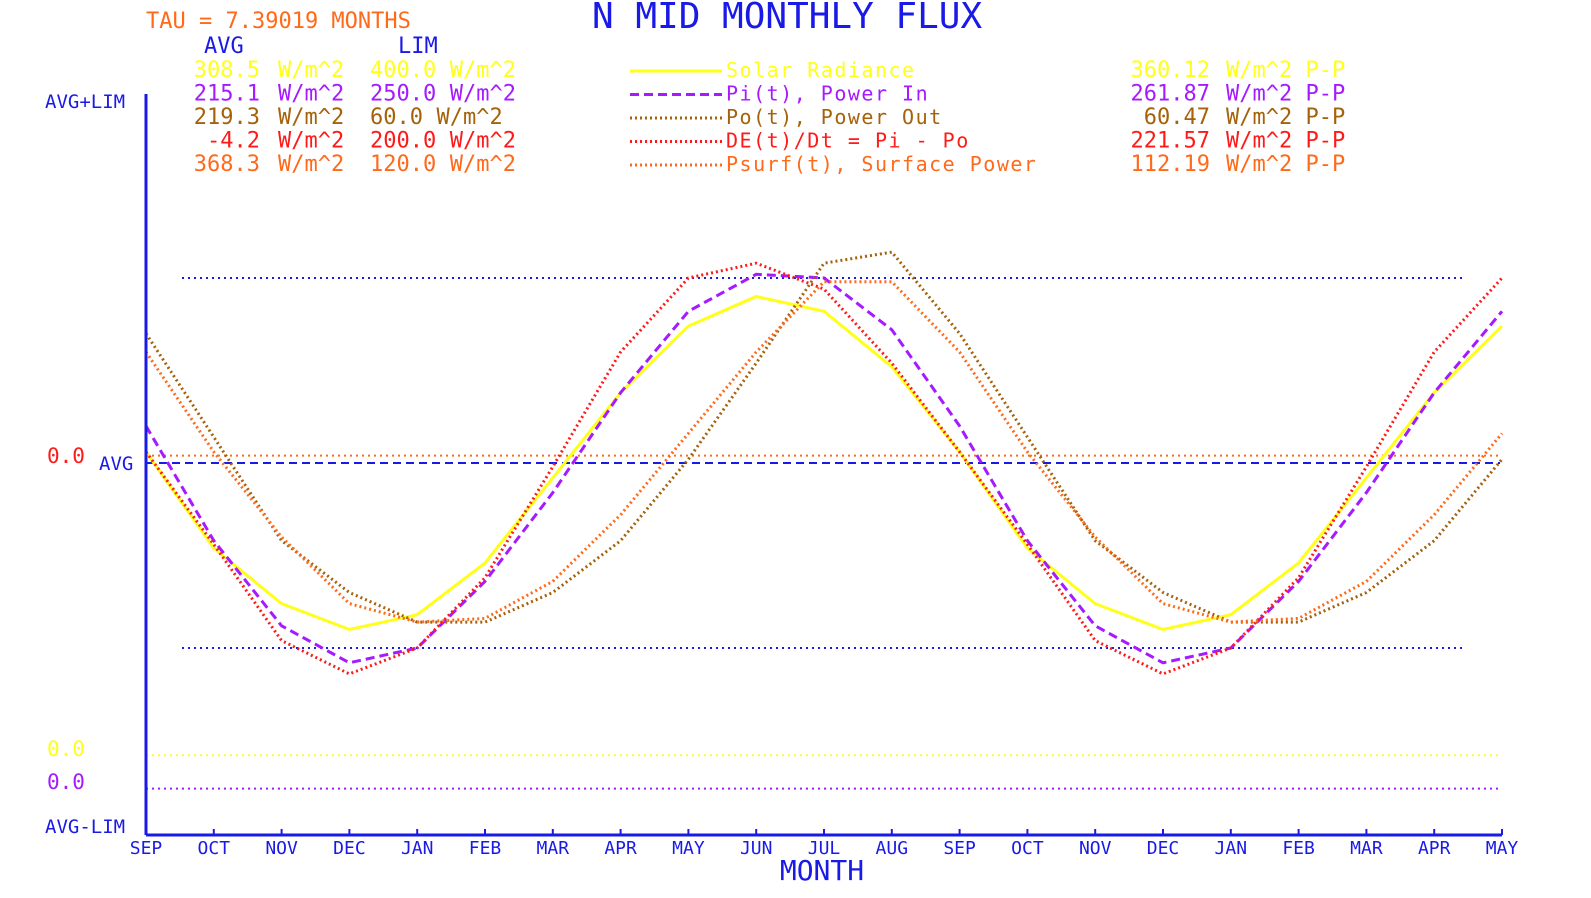  I want to click on legend-lim-value: 60.0, so click(396, 117).